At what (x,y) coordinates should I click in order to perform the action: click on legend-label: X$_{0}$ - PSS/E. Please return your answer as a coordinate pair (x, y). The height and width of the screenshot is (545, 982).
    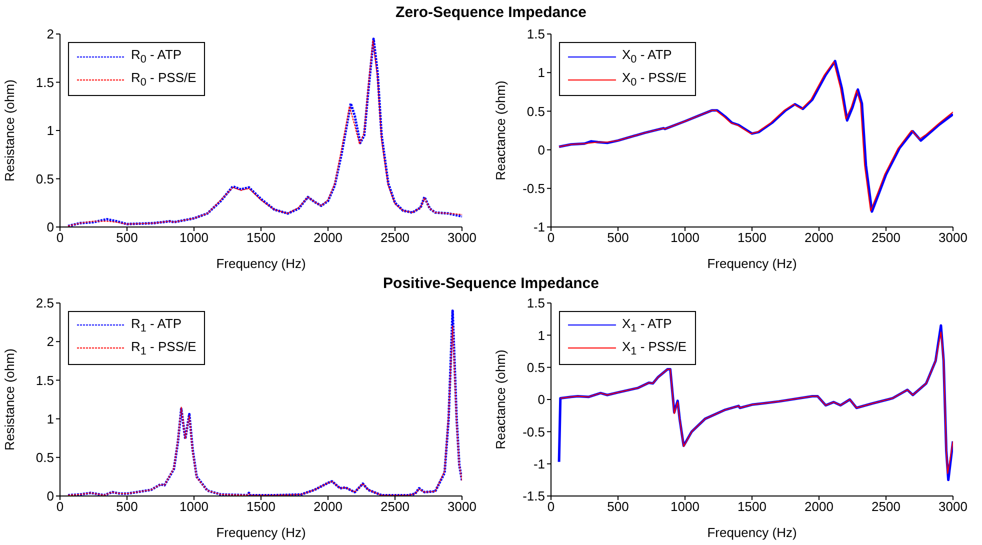
    Looking at the image, I should click on (654, 79).